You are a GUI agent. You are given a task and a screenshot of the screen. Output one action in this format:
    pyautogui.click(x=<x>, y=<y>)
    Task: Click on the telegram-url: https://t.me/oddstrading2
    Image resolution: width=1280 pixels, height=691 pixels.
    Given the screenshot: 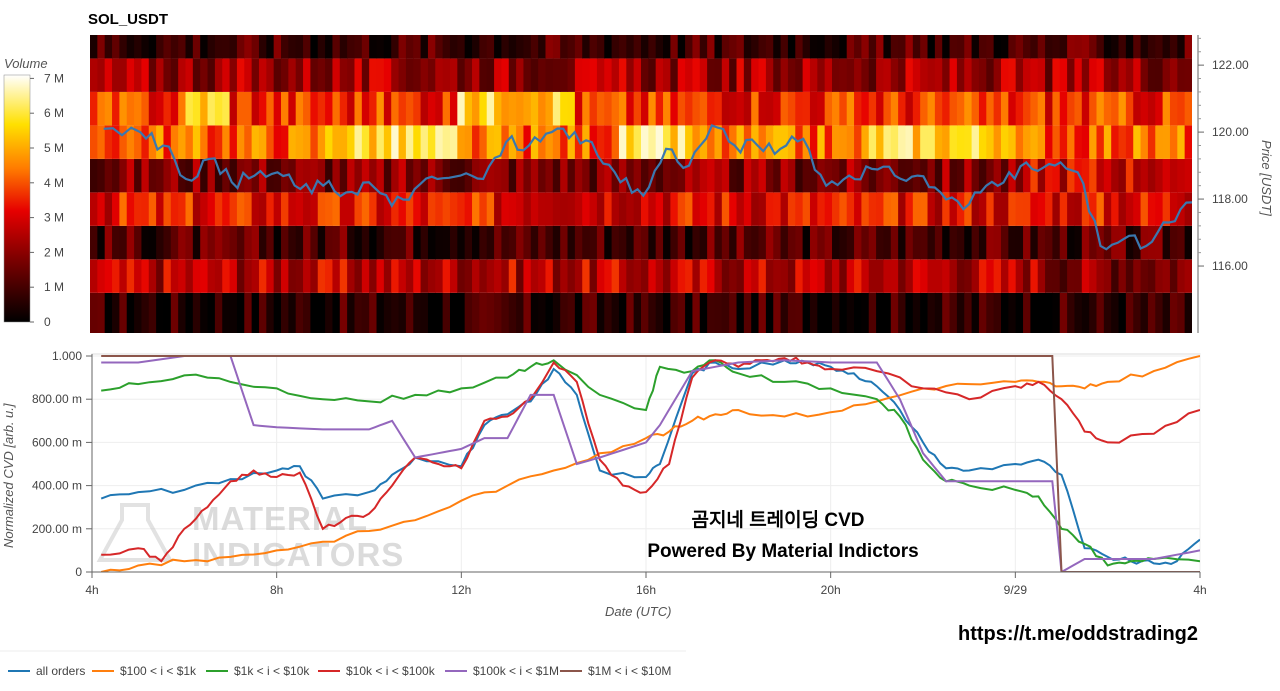 What is the action you would take?
    pyautogui.click(x=1078, y=634)
    